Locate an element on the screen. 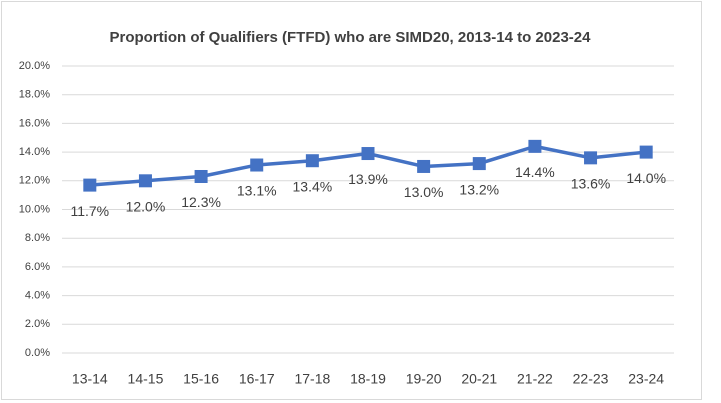  data-label: 14.4% is located at coordinates (535, 172).